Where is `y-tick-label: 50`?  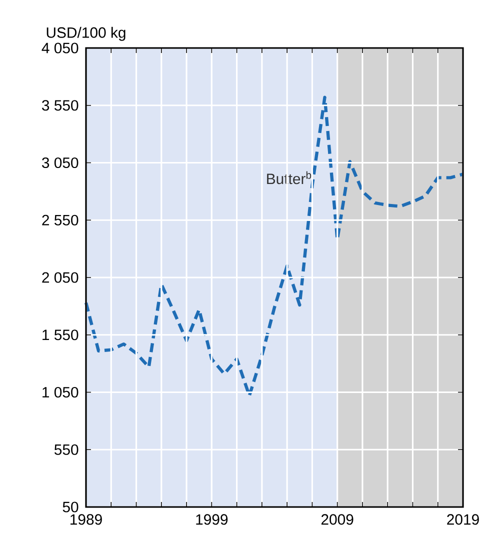
y-tick-label: 50 is located at coordinates (70, 507).